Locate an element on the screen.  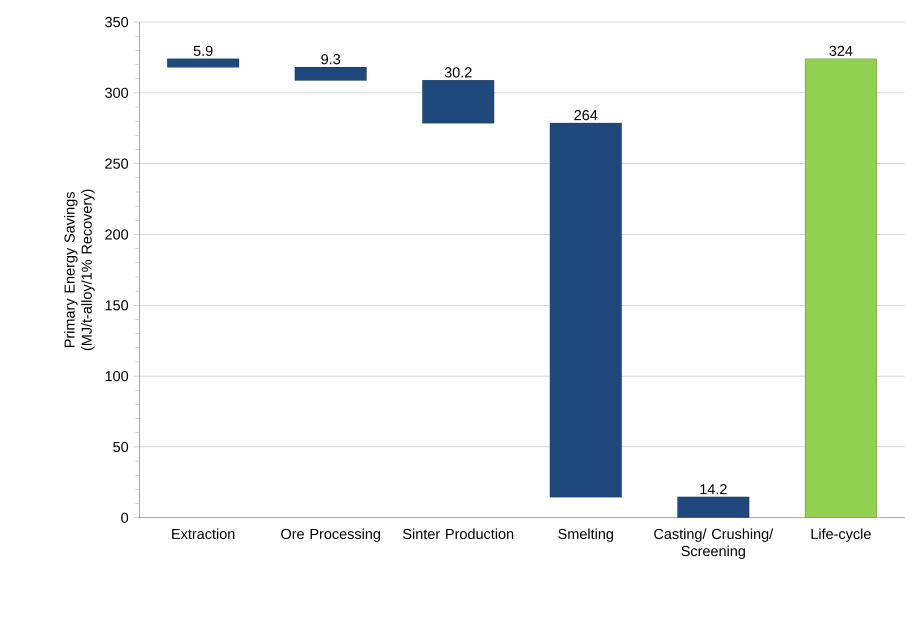
y-tick-label: 250 is located at coordinates (116, 163).